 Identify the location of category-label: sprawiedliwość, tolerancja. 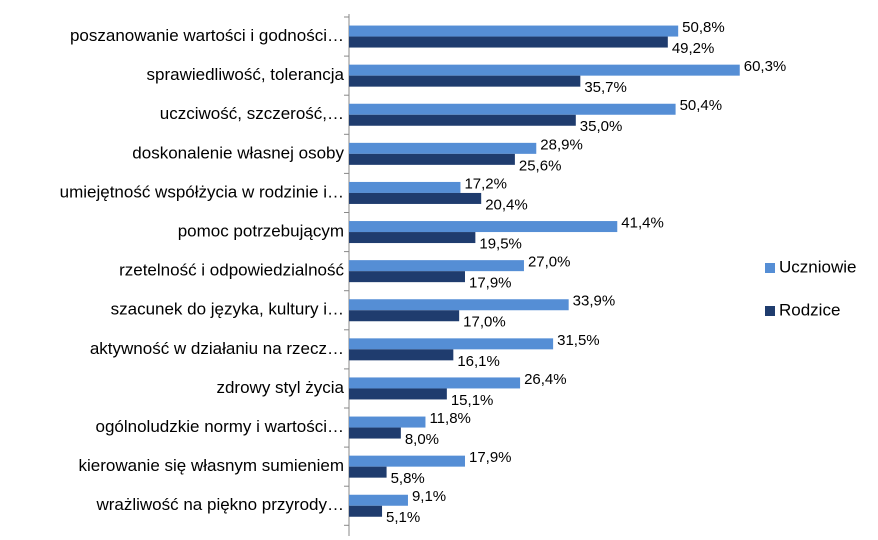
(246, 74).